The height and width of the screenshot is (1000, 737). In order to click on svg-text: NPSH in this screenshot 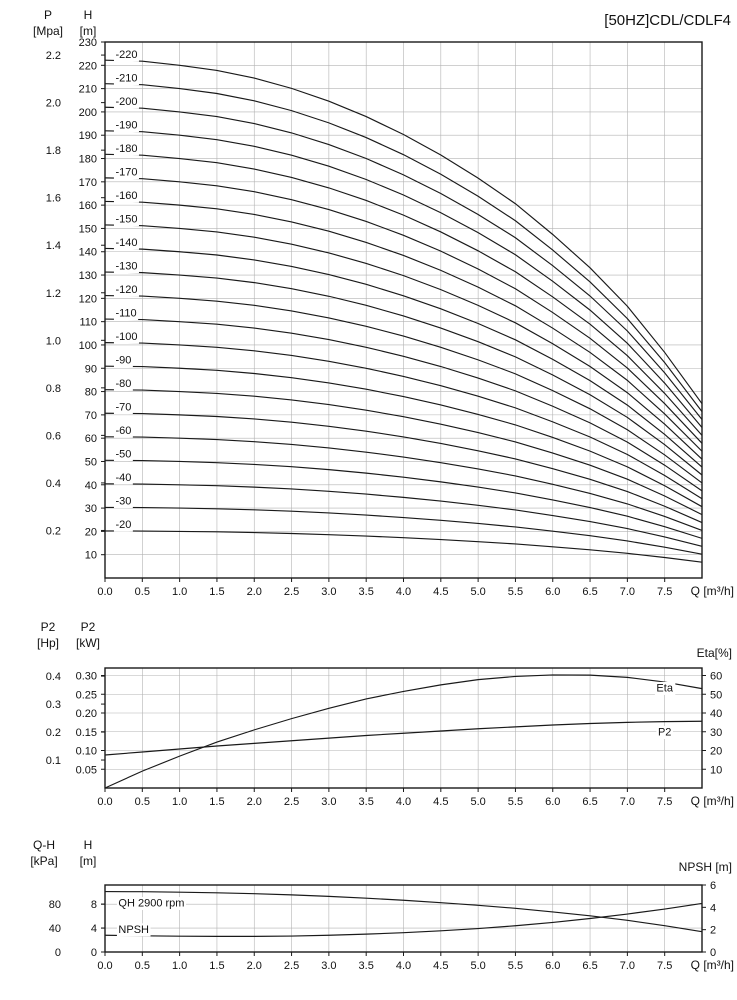, I will do `click(133, 930)`.